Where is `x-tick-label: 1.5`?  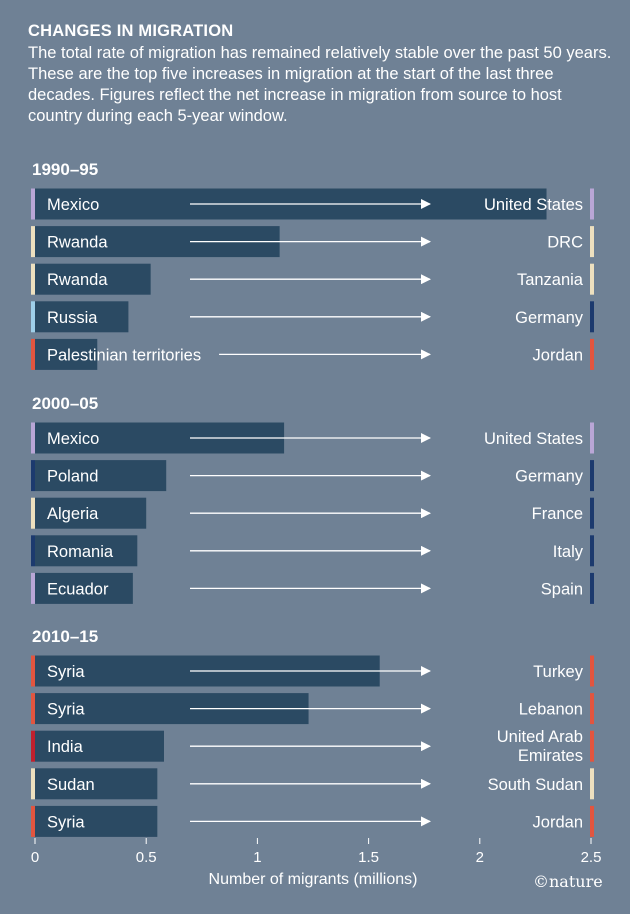 x-tick-label: 1.5 is located at coordinates (368, 857).